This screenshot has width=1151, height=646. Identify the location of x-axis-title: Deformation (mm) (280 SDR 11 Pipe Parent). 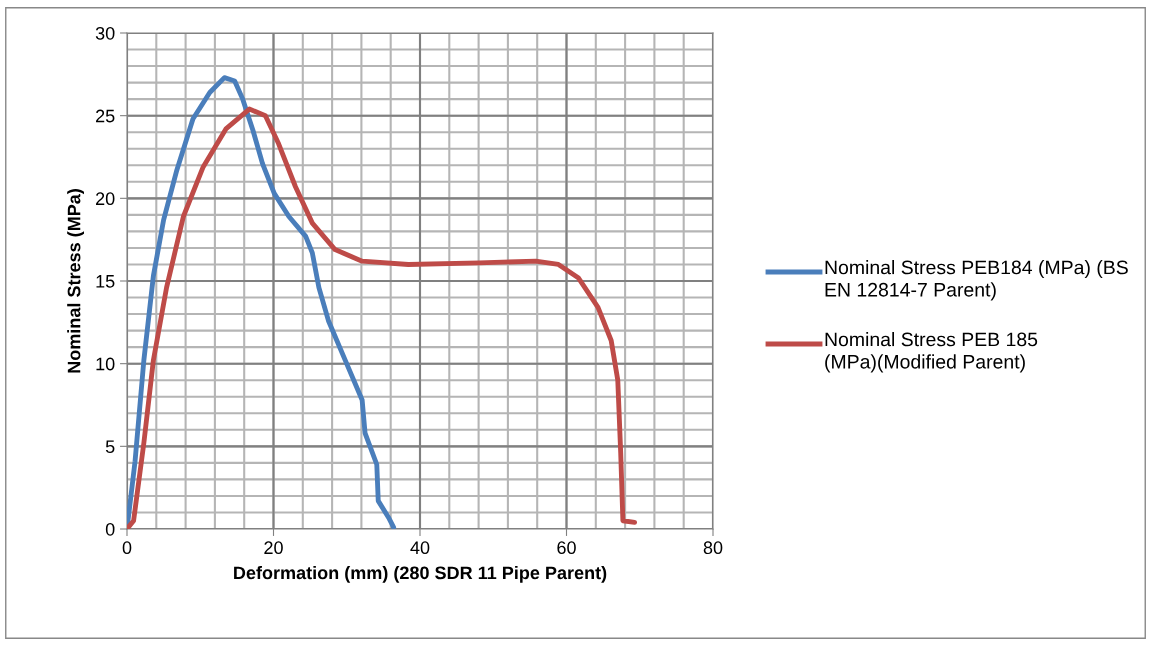
(420, 574).